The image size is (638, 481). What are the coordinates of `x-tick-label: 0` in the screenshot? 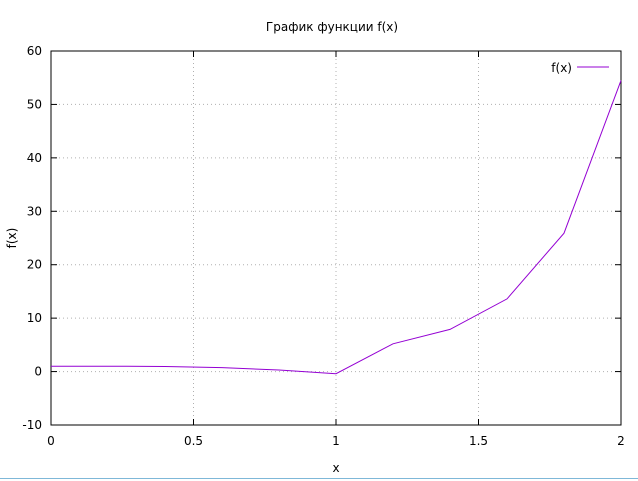 It's located at (51, 441).